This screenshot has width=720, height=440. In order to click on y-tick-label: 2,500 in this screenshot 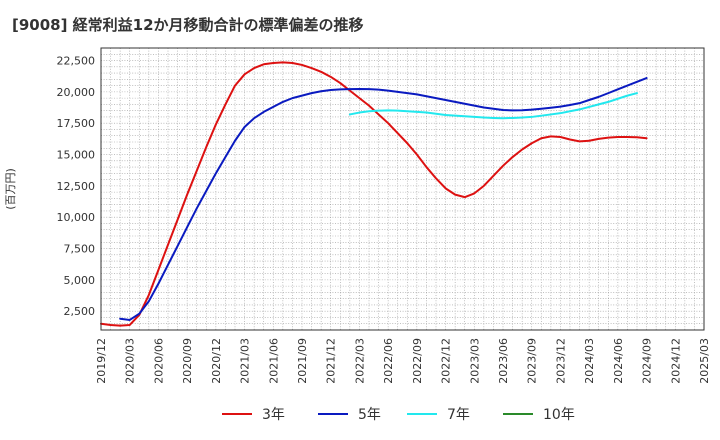, I will do `click(80, 311)`.